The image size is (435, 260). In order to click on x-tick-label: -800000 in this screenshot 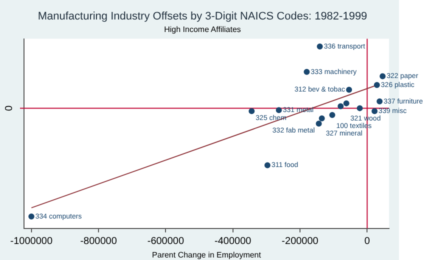, I will do `click(99, 242)`.